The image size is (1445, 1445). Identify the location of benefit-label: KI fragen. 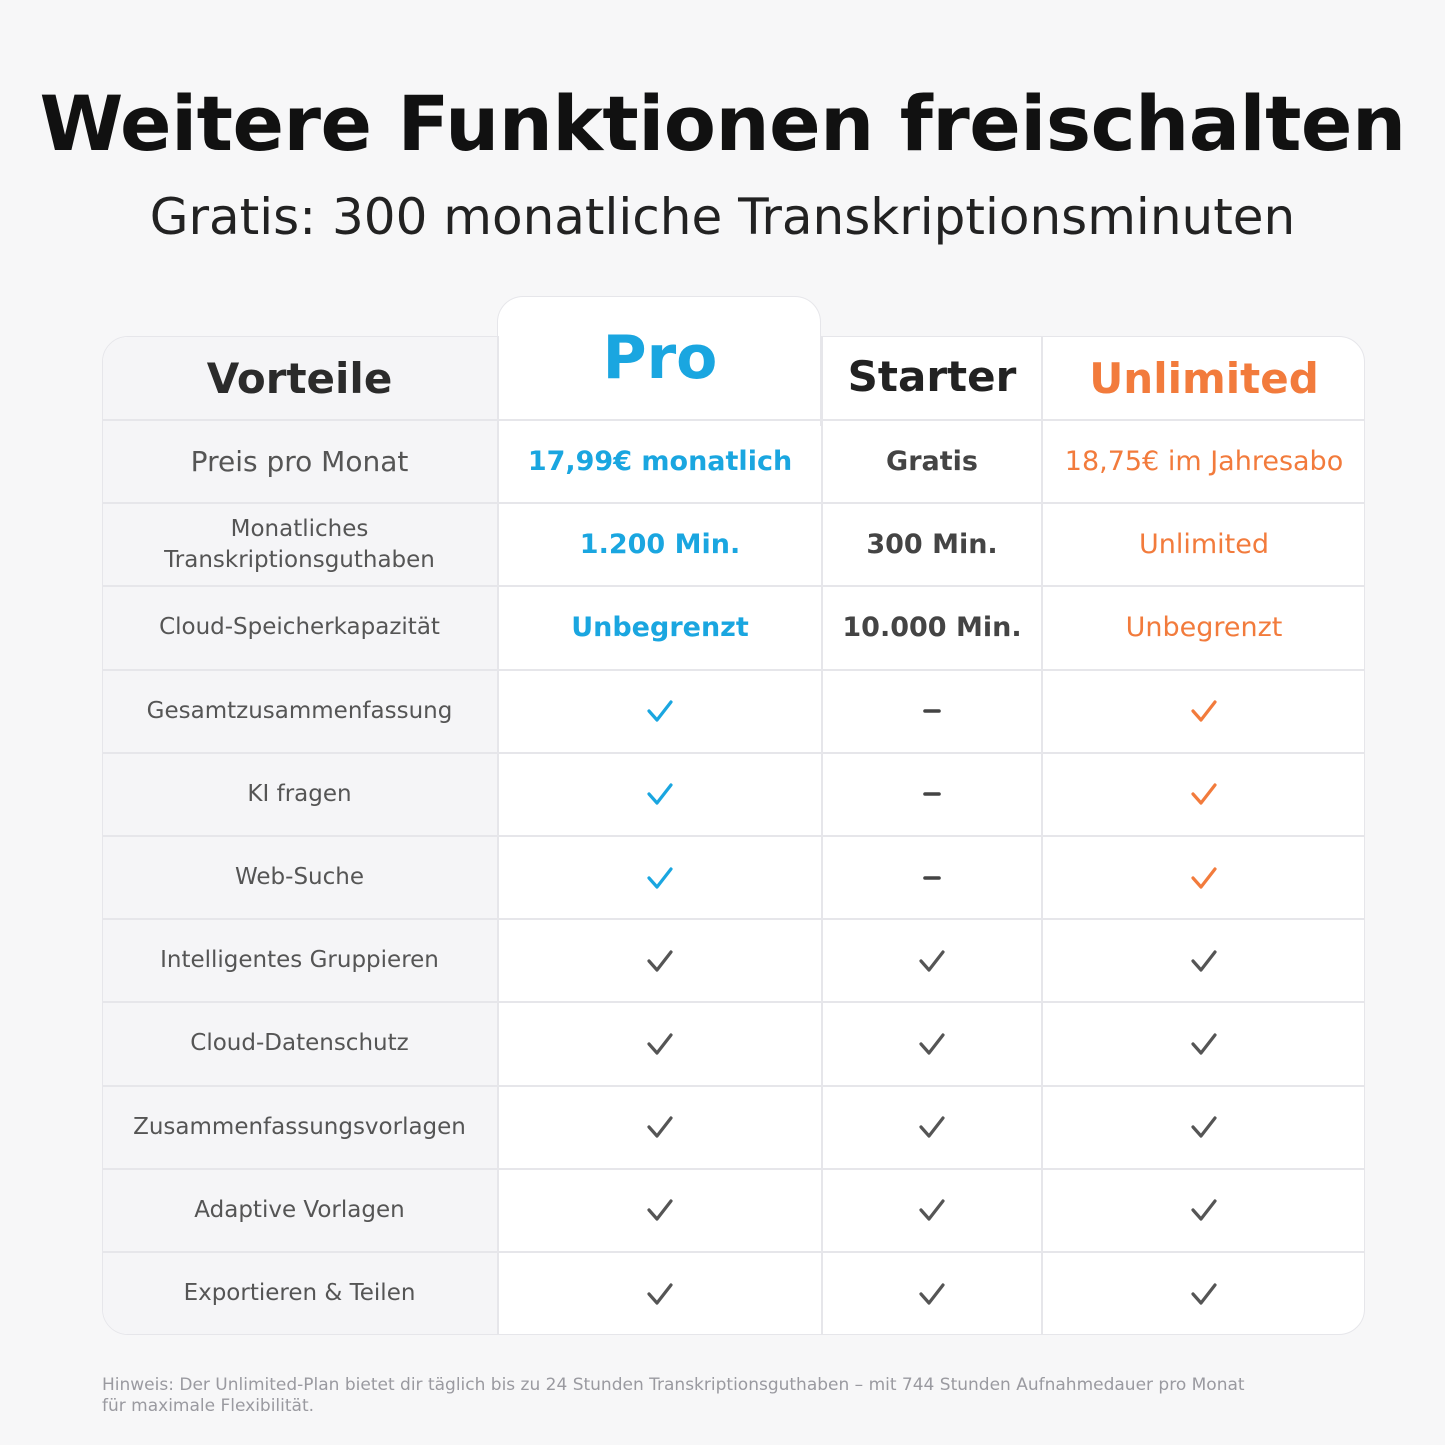
(299, 793).